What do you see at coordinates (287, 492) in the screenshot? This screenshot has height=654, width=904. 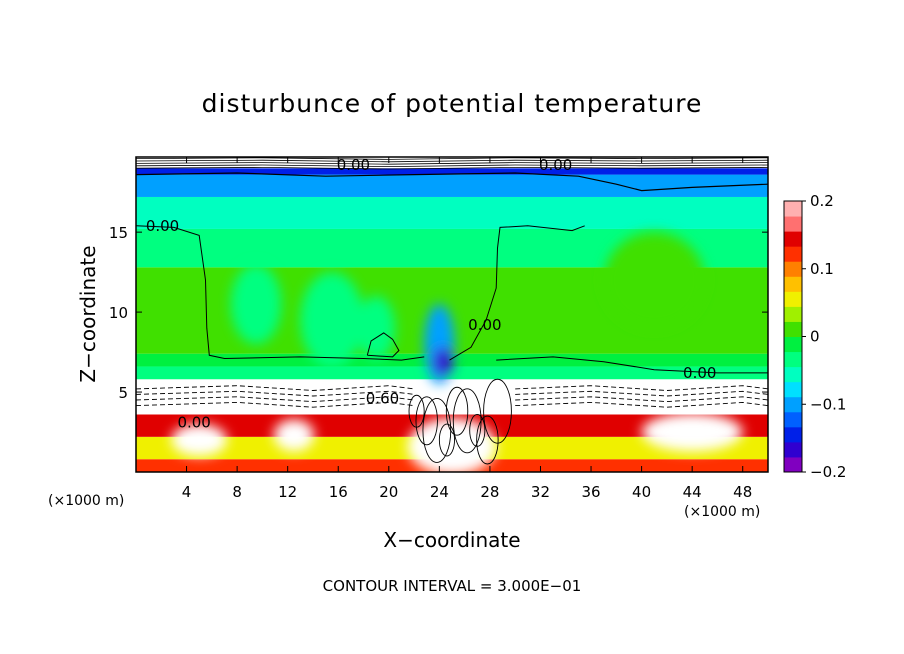 I see `x-tick-label-12: 12` at bounding box center [287, 492].